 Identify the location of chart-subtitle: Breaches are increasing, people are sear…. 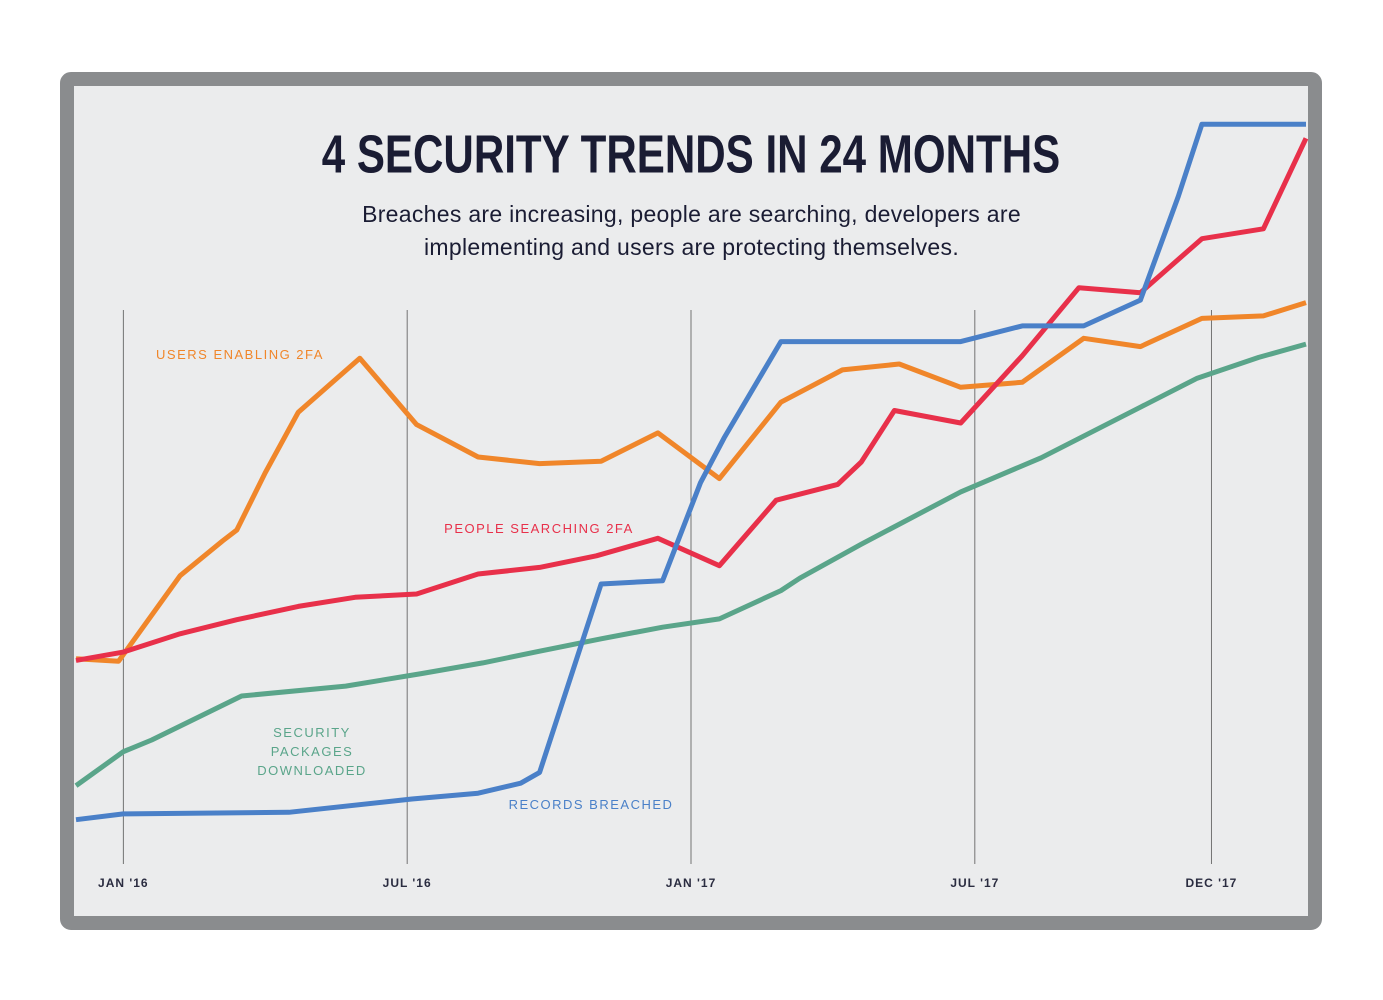
(691, 230).